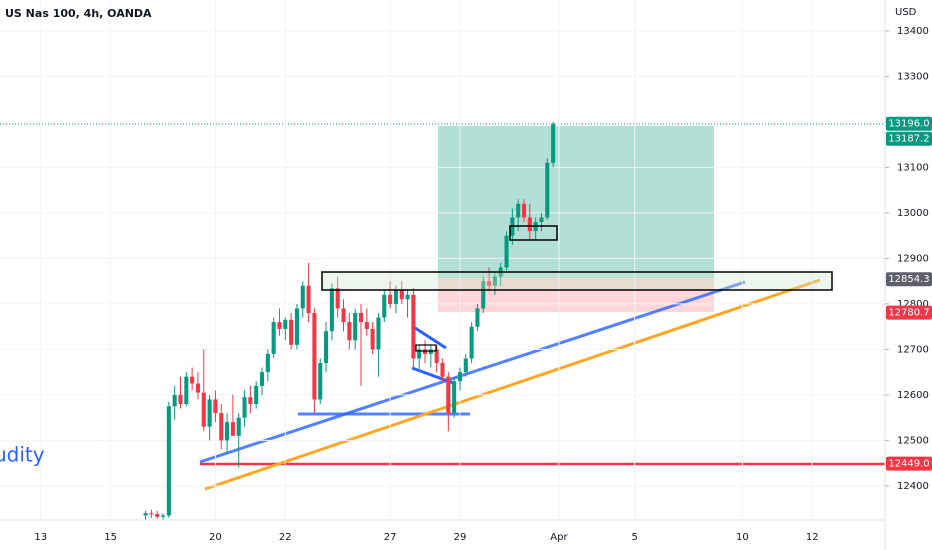  Describe the element at coordinates (533, 233) in the screenshot. I see `zone-box` at that location.